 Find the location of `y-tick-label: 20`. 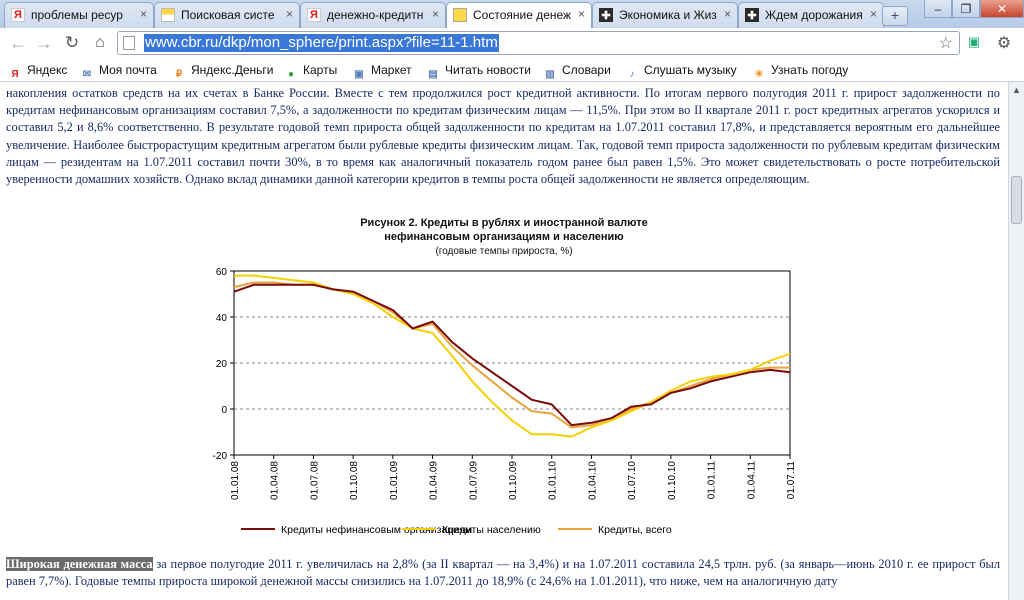

y-tick-label: 20 is located at coordinates (222, 364).